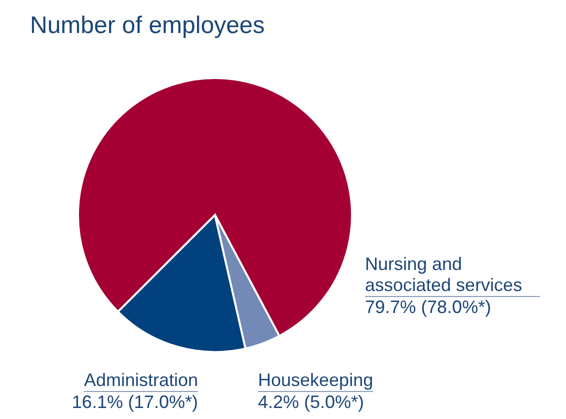 This screenshot has width=566, height=419. Describe the element at coordinates (316, 381) in the screenshot. I see `slice-label: Housekeeping` at that location.